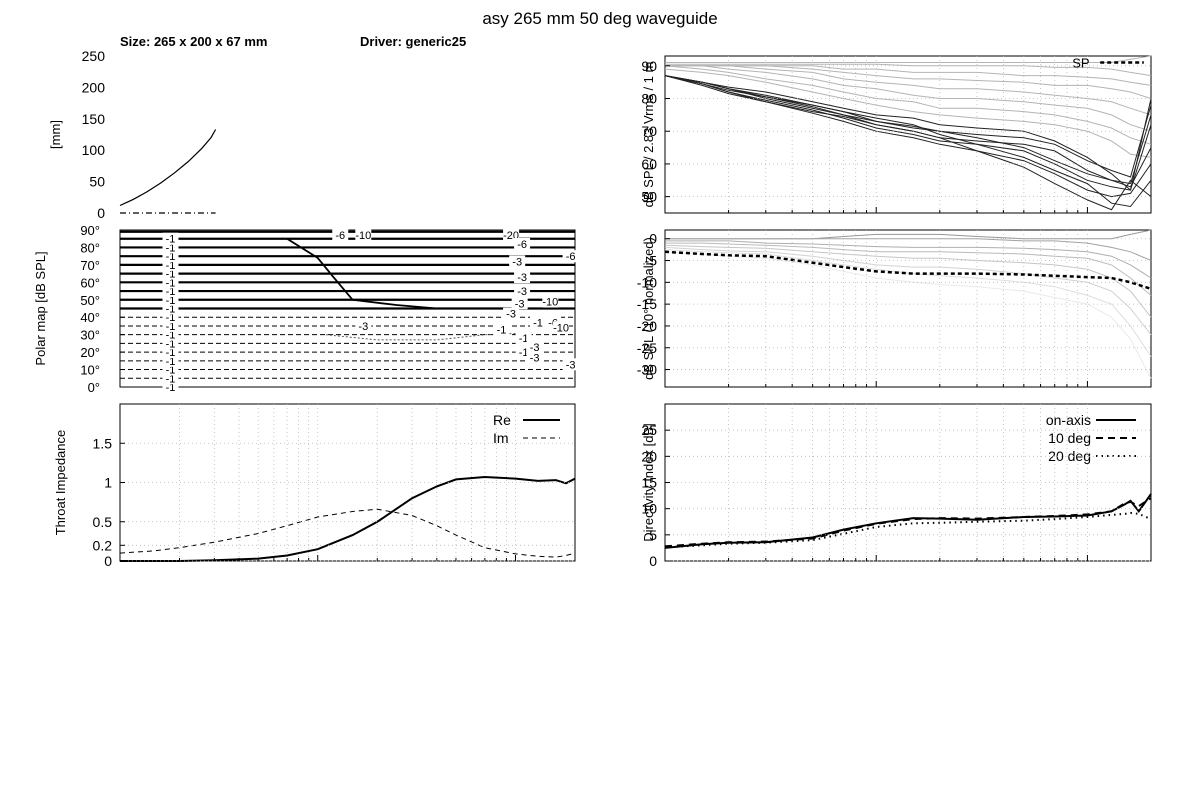  I want to click on normalized-polar-lines, so click(908, 304).